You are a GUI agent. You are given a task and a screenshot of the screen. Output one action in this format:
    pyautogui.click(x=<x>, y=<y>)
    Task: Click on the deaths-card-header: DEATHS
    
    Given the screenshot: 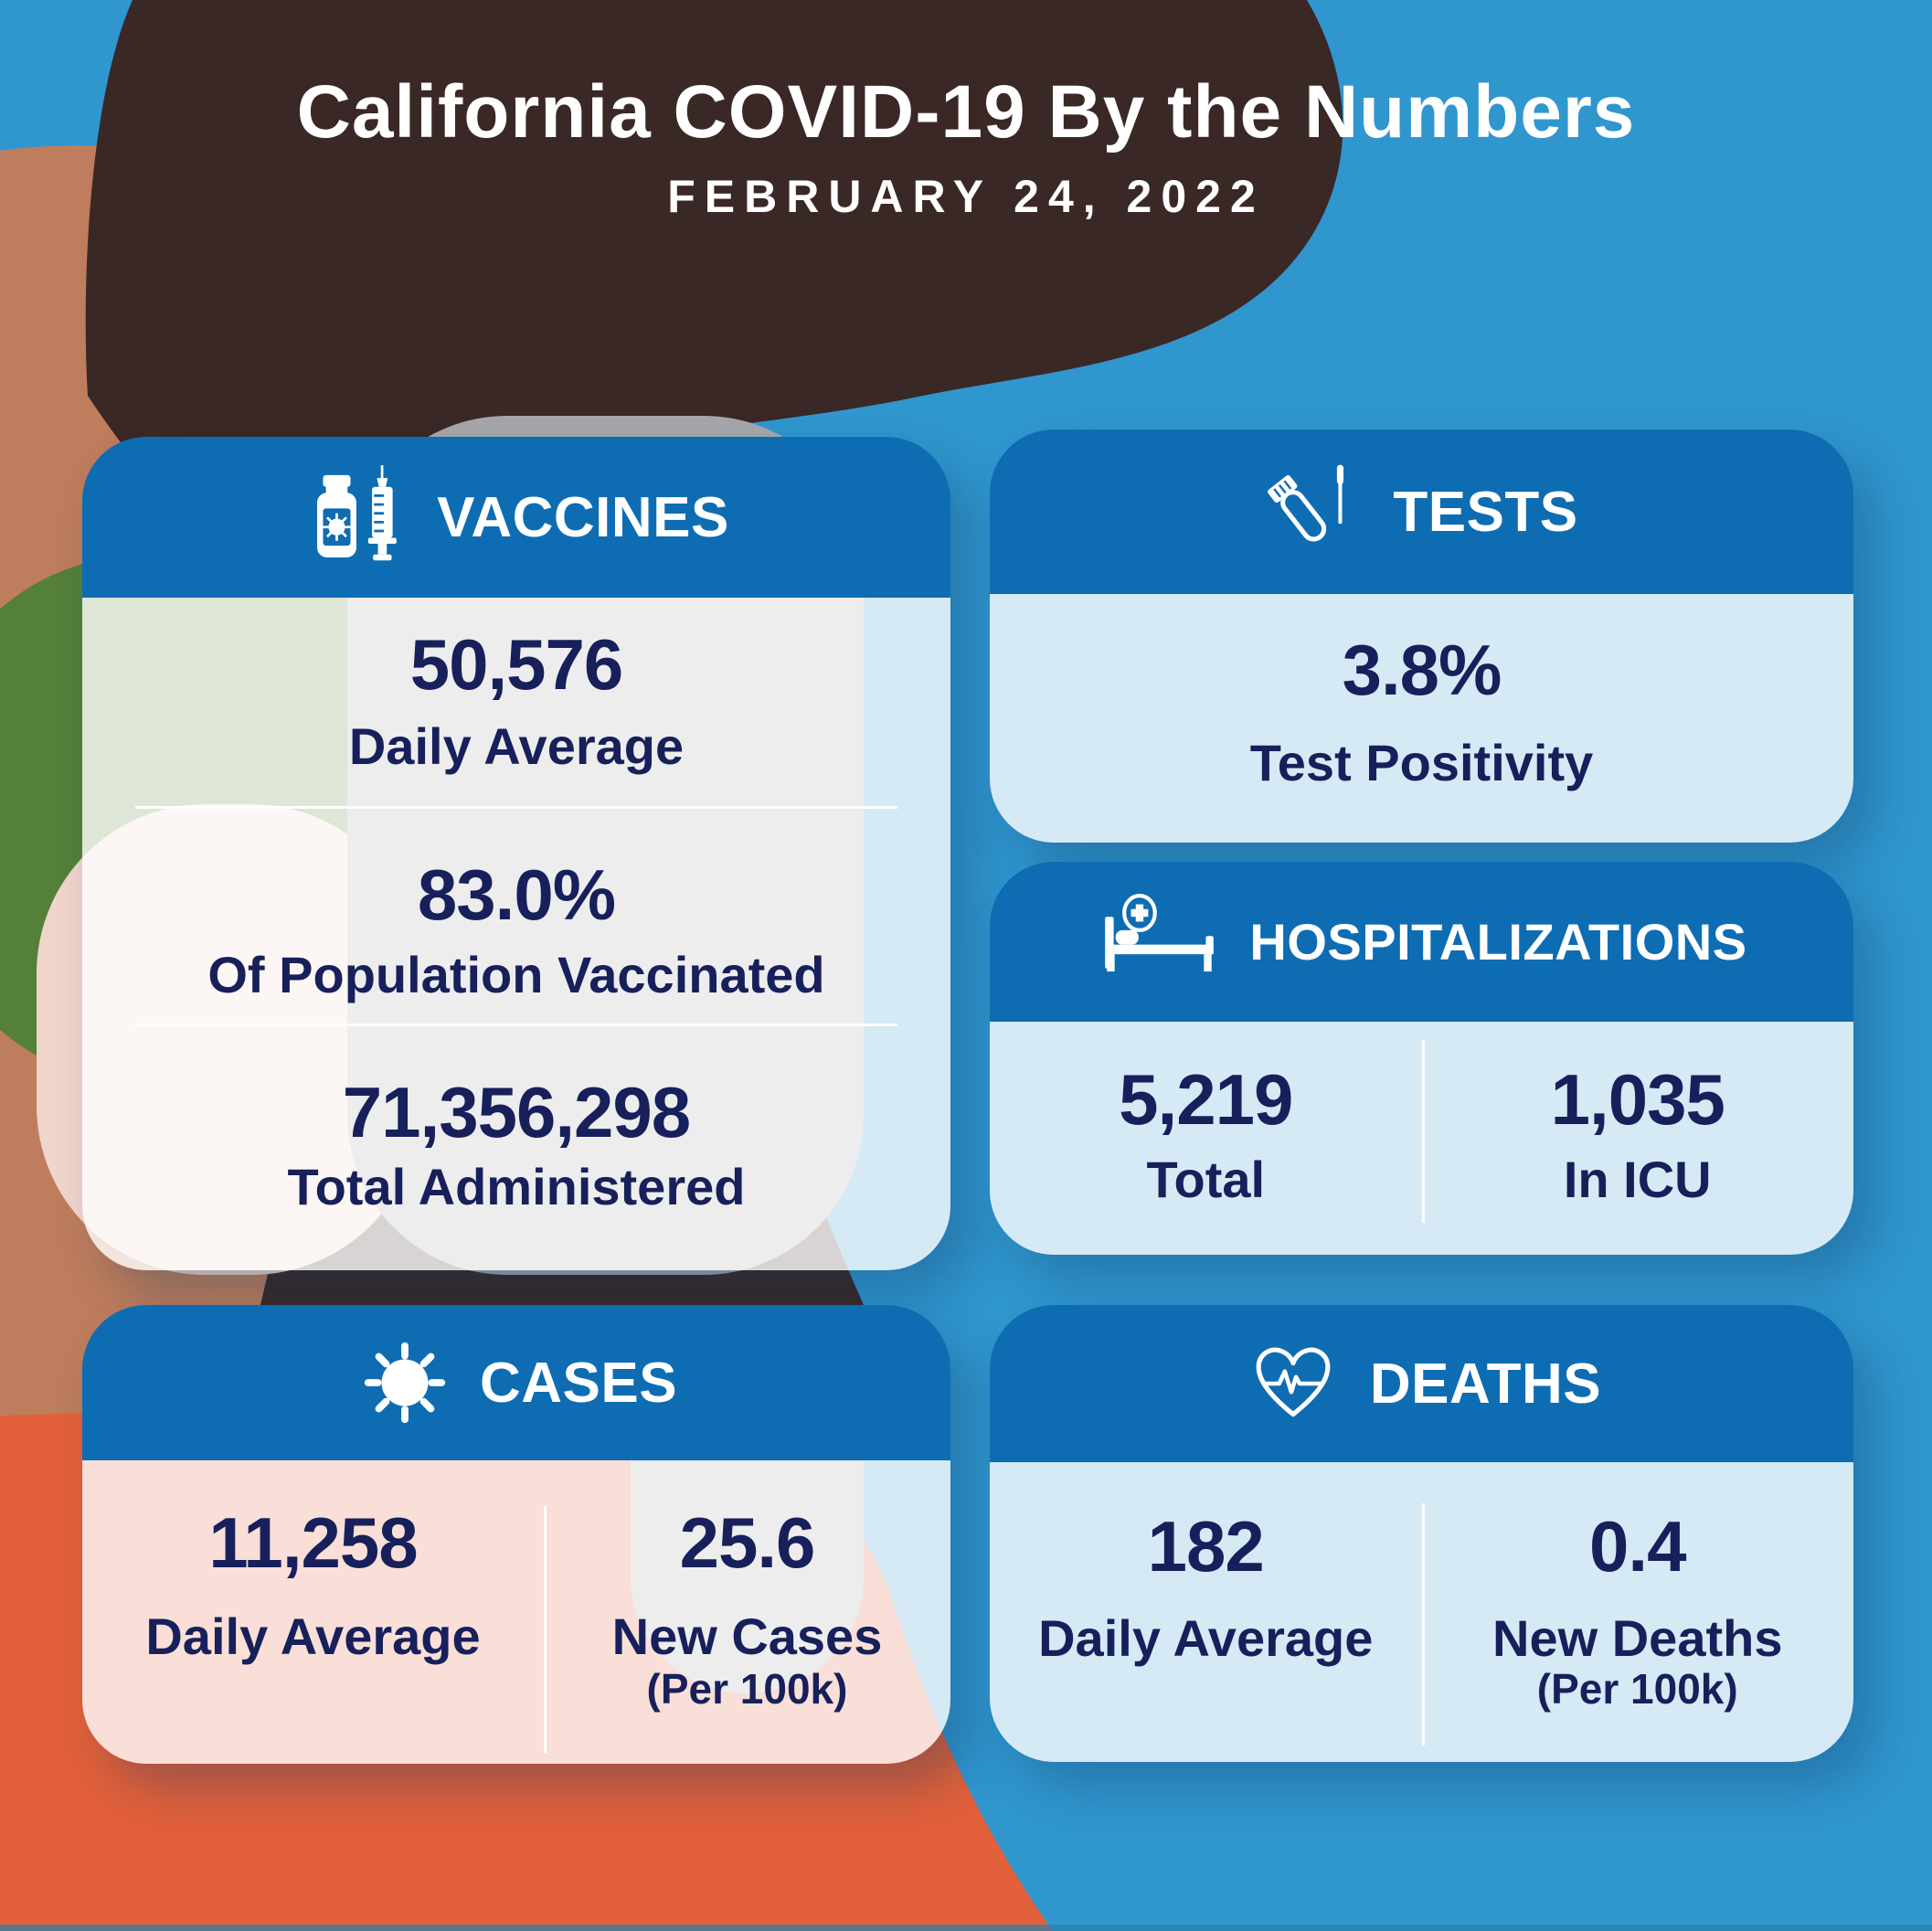 What is the action you would take?
    pyautogui.click(x=1421, y=1383)
    